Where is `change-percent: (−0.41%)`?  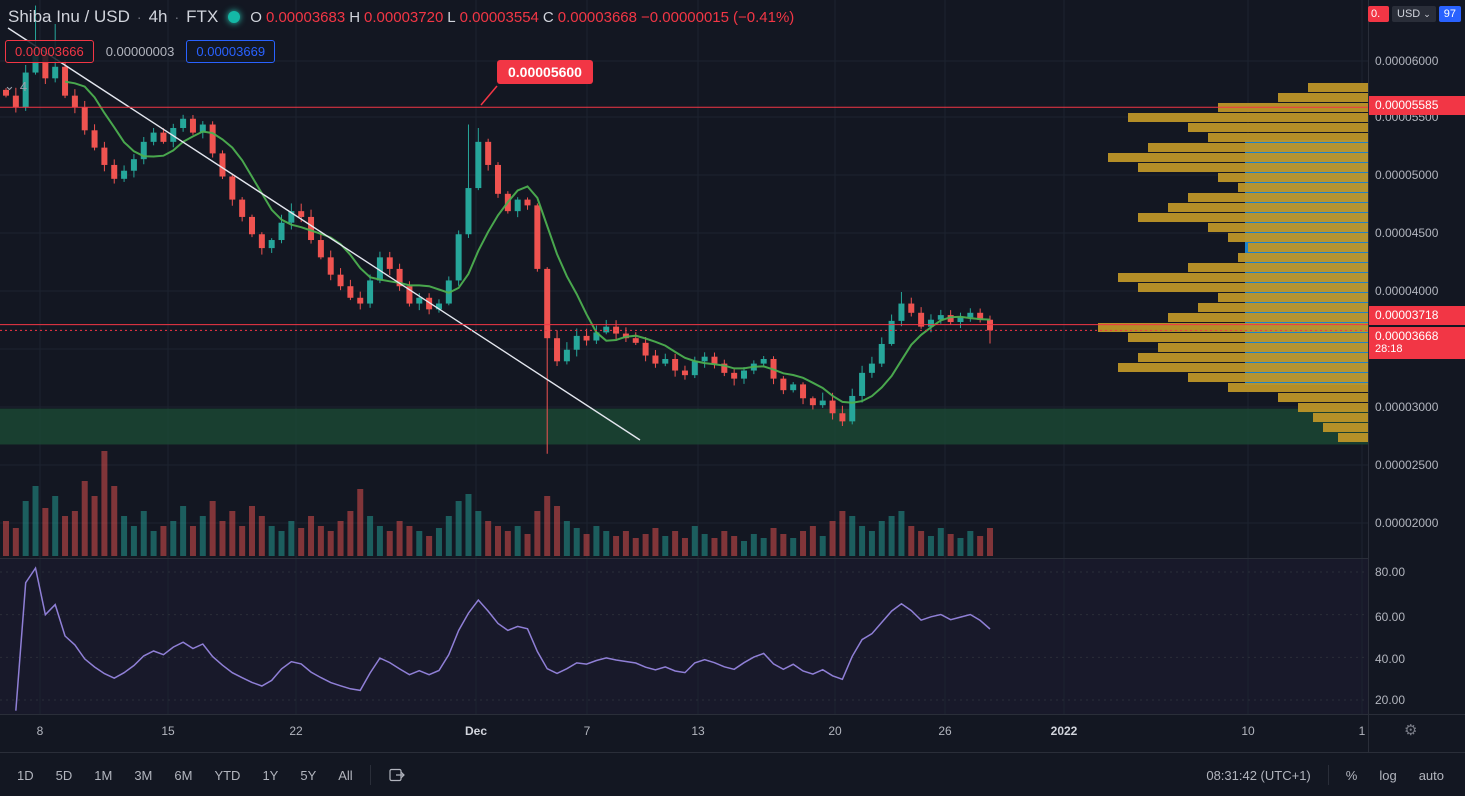
change-percent: (−0.41%) is located at coordinates (764, 17).